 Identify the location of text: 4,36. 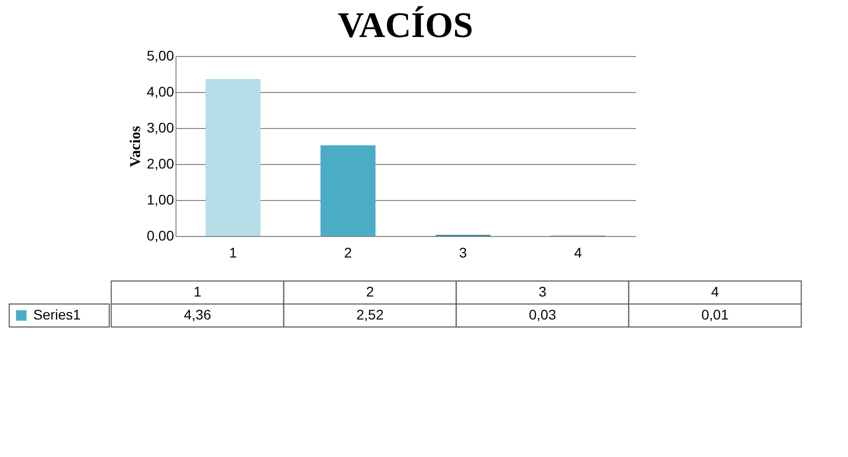
(198, 314).